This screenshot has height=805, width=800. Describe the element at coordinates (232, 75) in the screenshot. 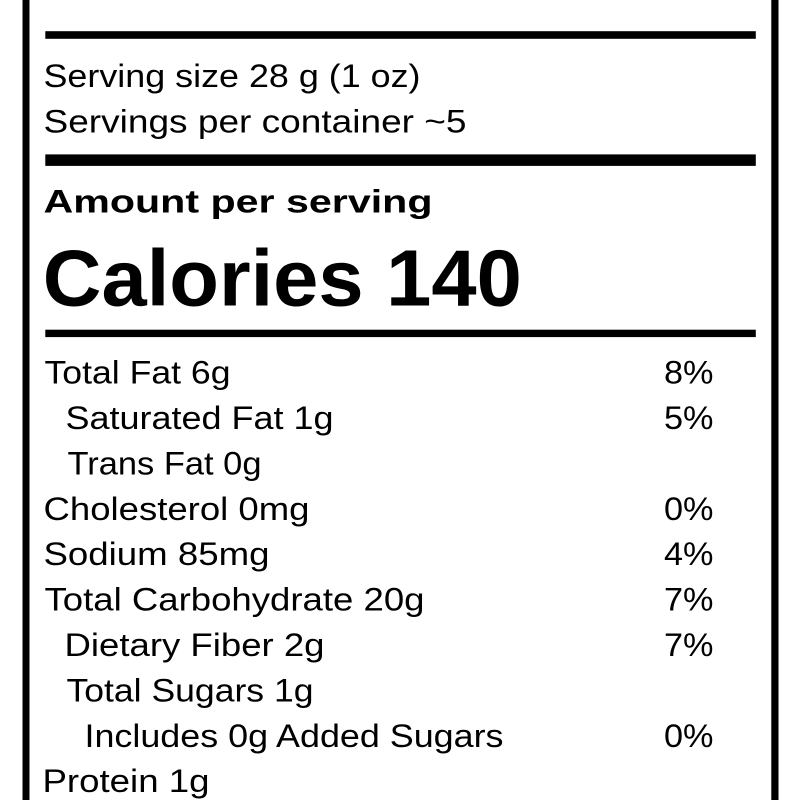

I see `svg-text: Serving size 28 g (1 oz)` at that location.